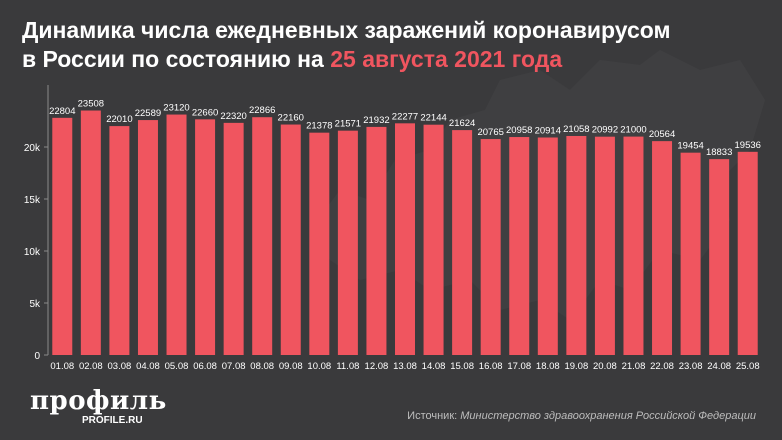  Describe the element at coordinates (491, 366) in the screenshot. I see `x-tick-label: 16.08` at that location.